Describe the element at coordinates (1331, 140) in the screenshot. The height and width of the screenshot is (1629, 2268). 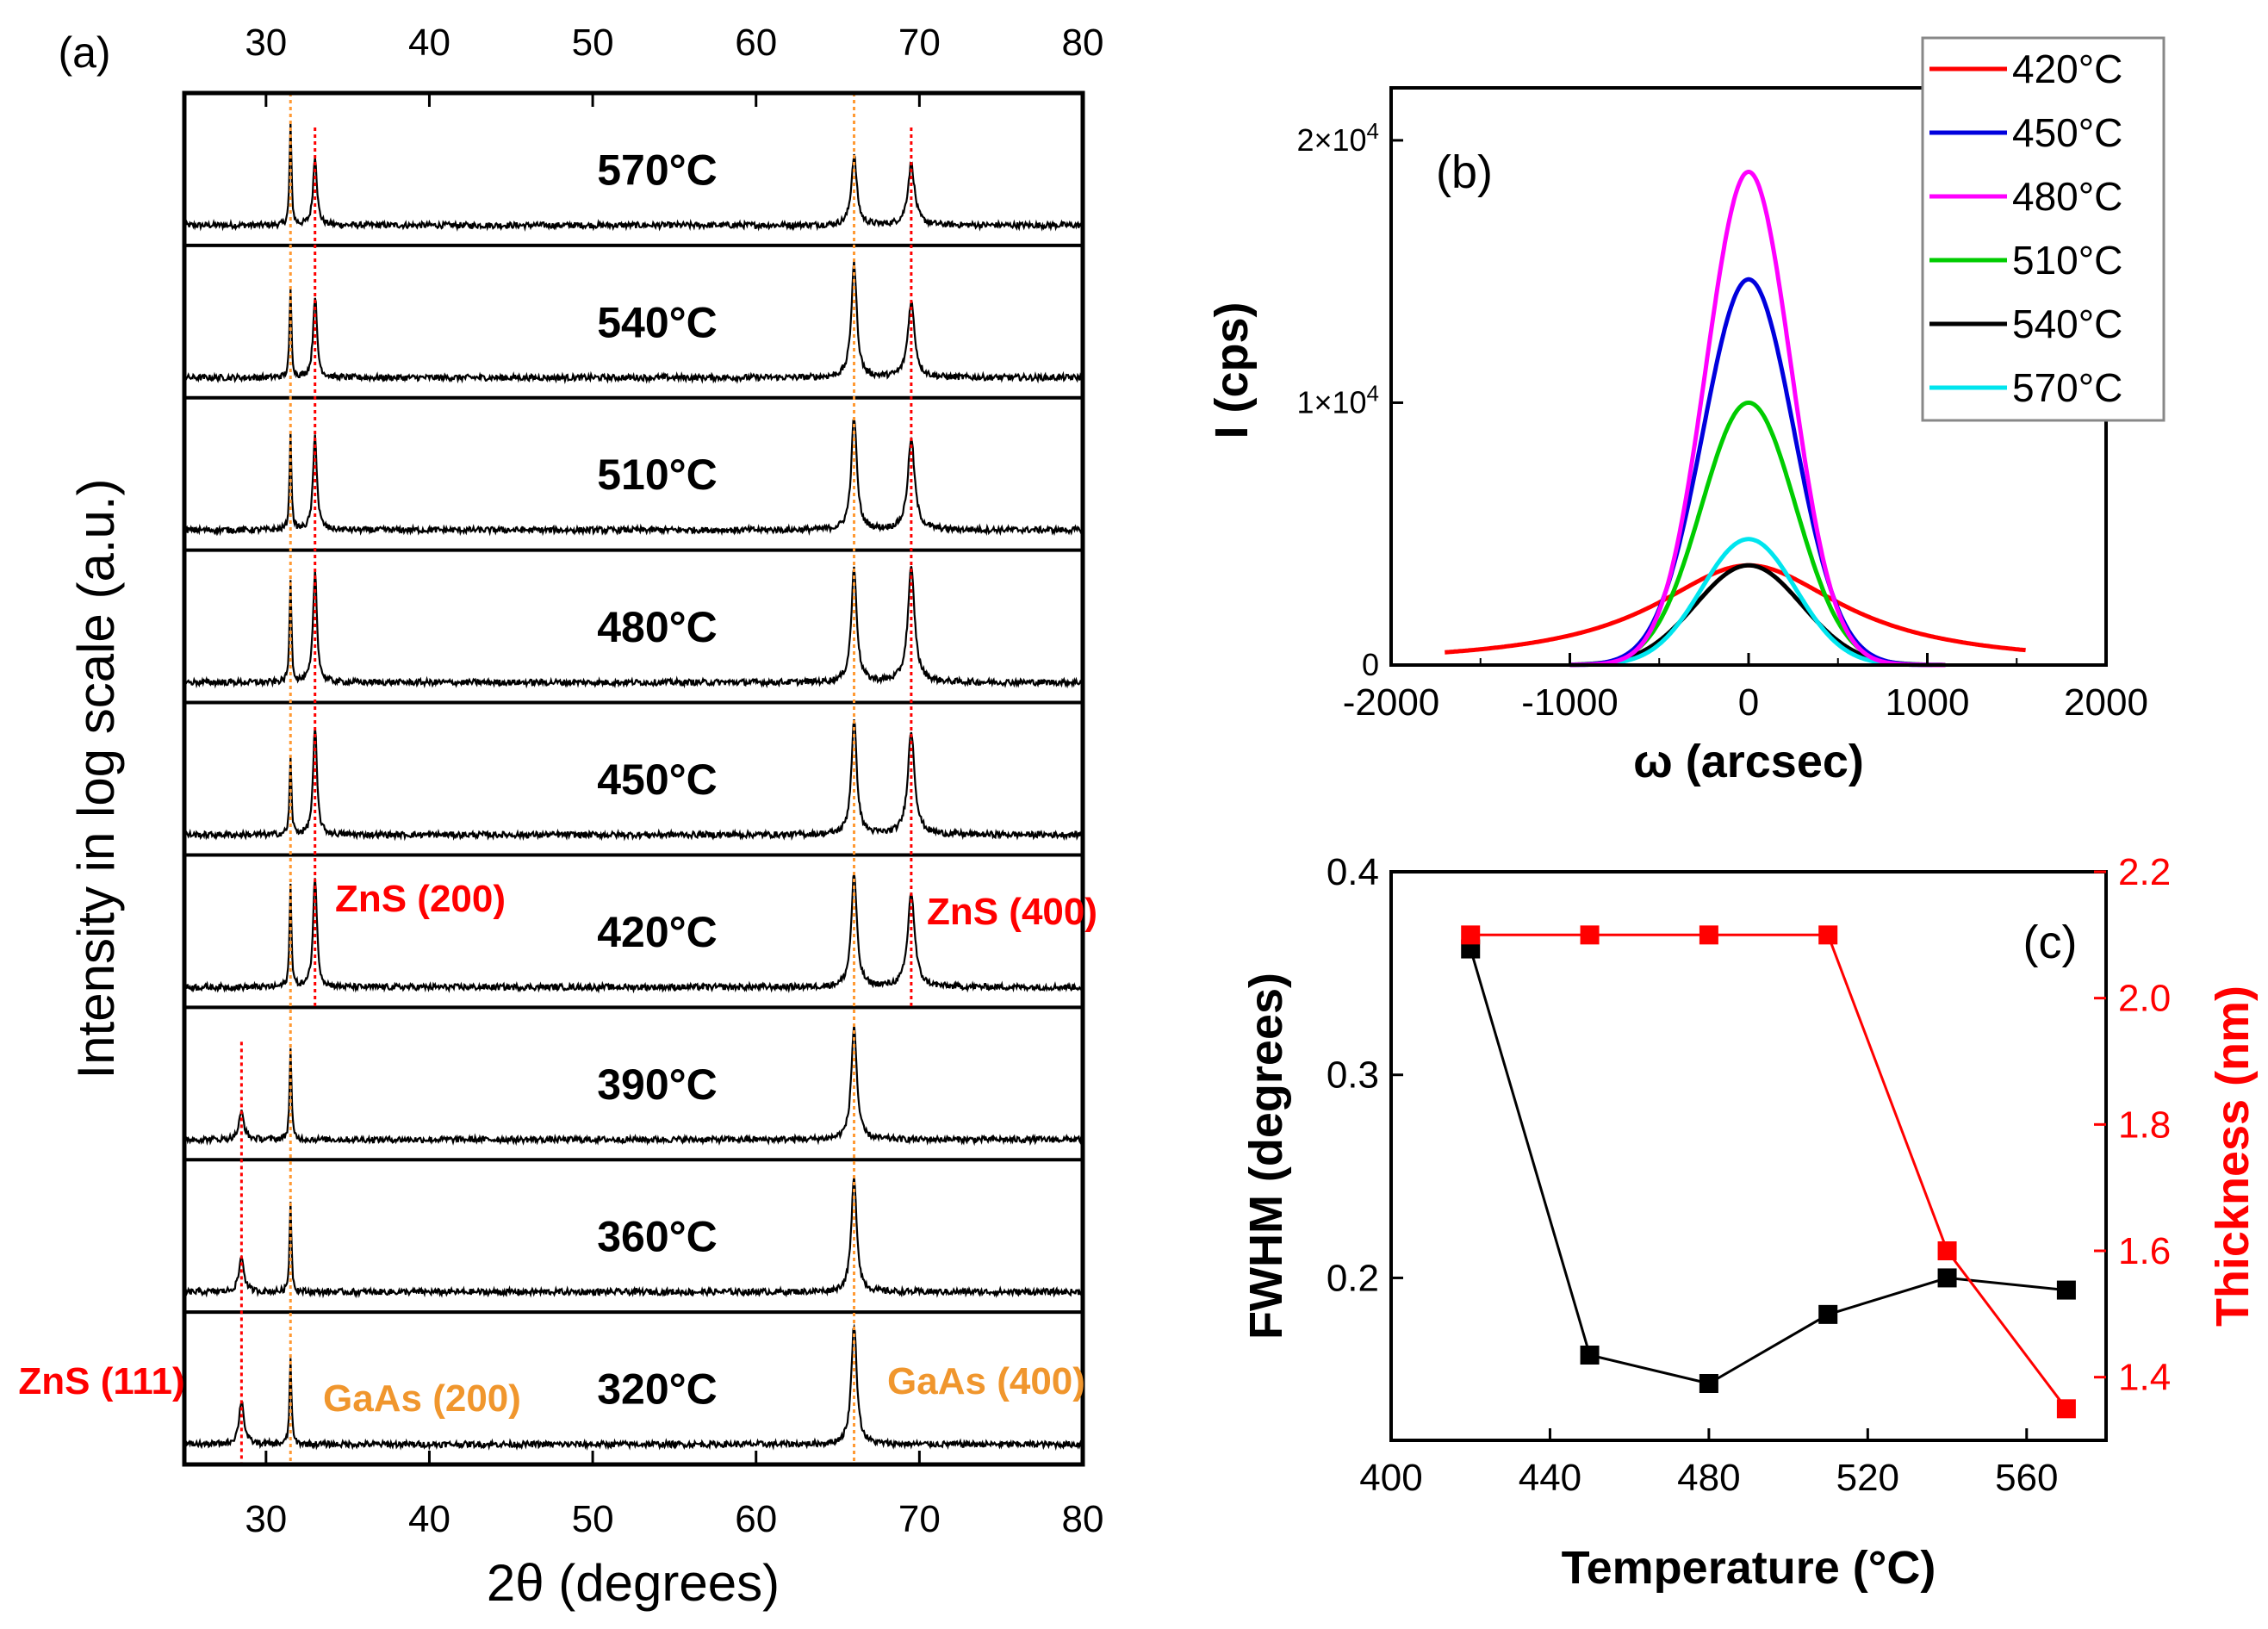
I see `y-tick-base: 2×10` at that location.